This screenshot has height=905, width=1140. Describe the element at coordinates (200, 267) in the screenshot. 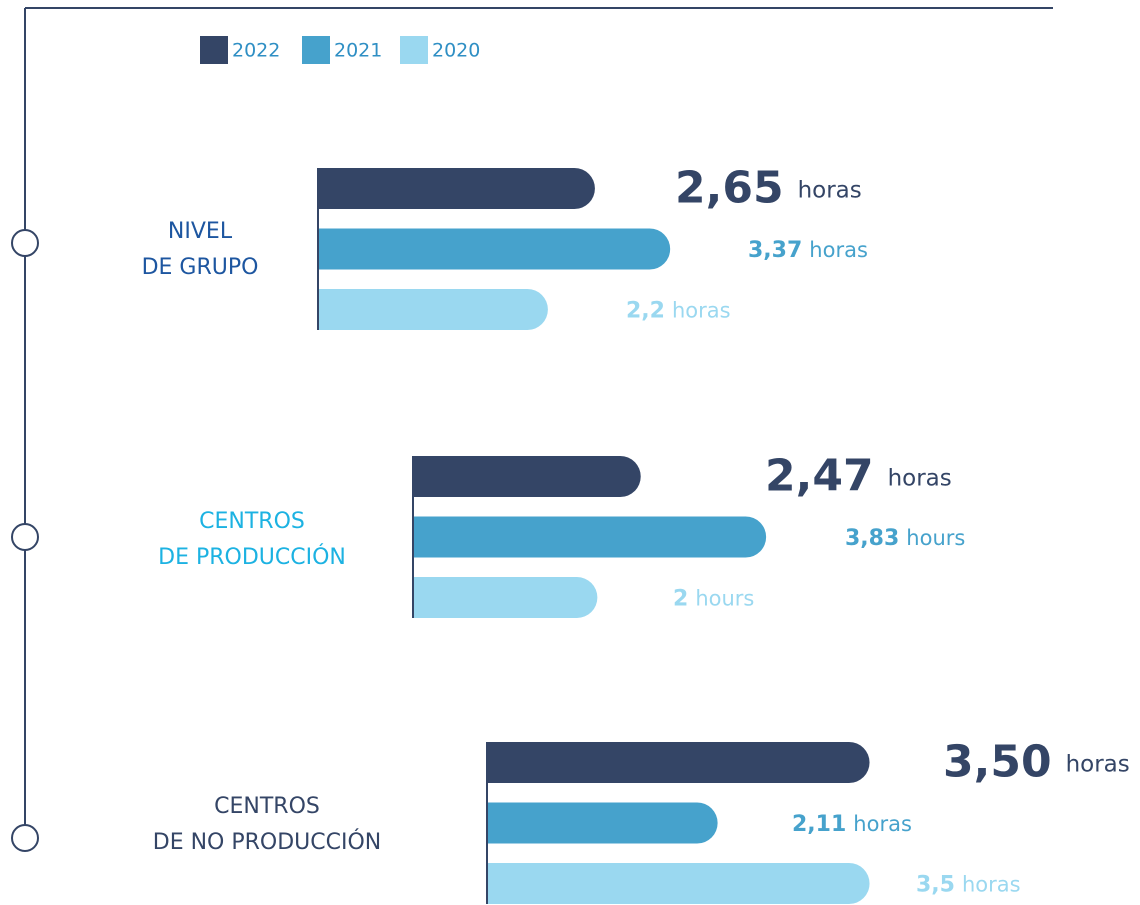

I see `category-label: DE GRUPO` at that location.